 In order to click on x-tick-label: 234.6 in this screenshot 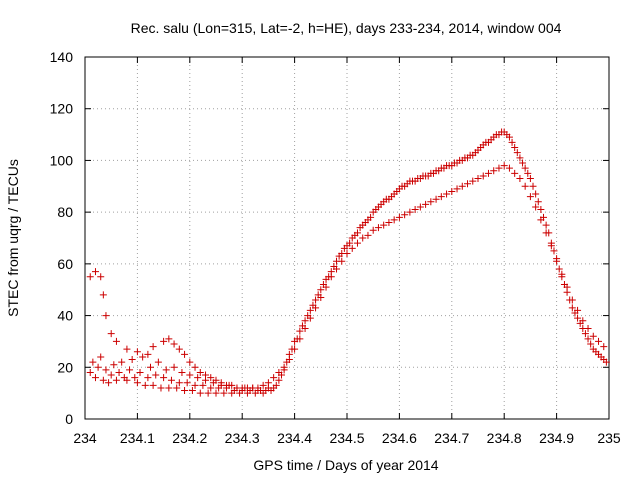, I will do `click(399, 438)`.